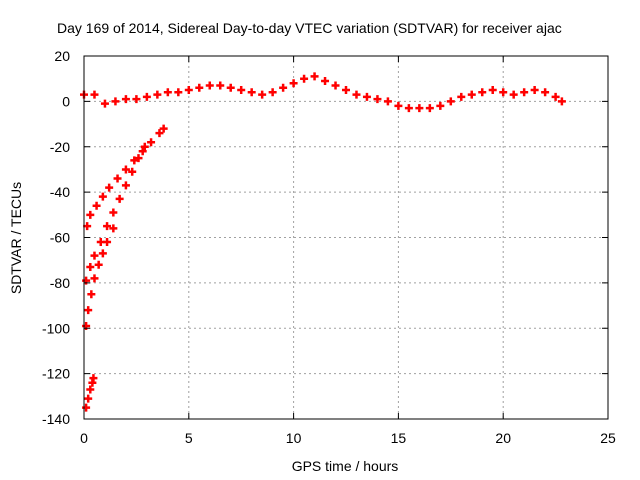  I want to click on y-tick-label: -40, so click(60, 192).